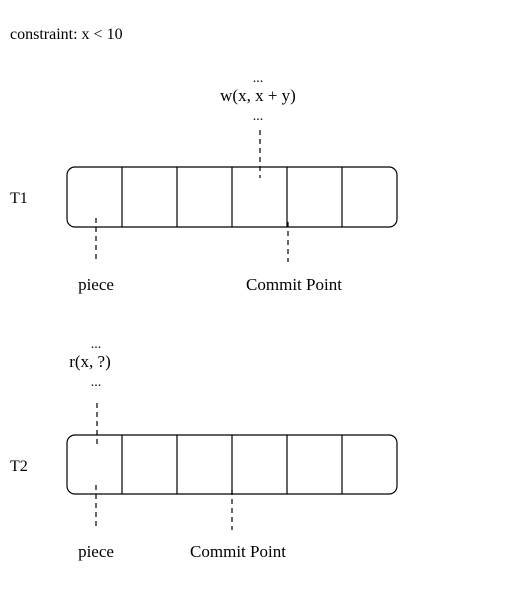 Image resolution: width=513 pixels, height=603 pixels. Describe the element at coordinates (90, 361) in the screenshot. I see `t2-read-op: r(x, ?)` at that location.